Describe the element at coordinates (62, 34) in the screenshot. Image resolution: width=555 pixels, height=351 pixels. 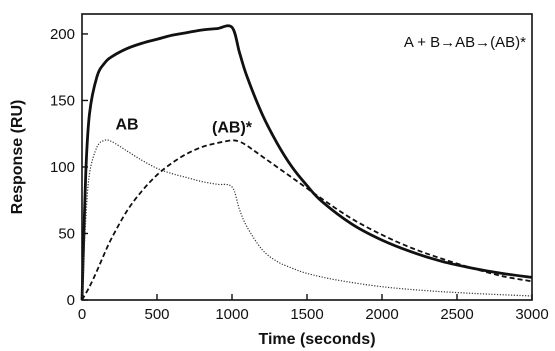
I see `y-tick-label: 200` at that location.